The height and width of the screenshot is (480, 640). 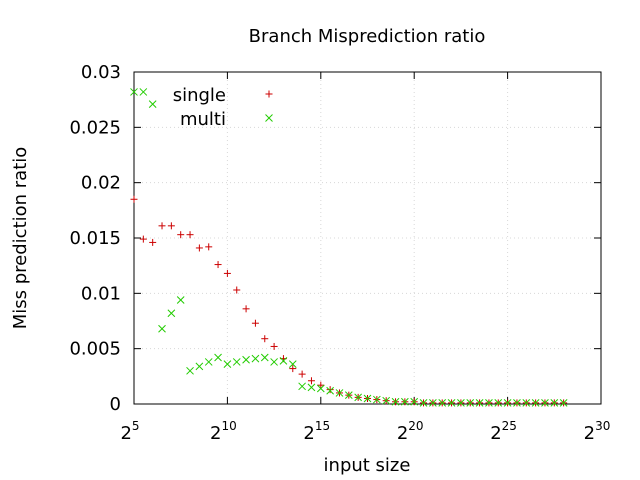 What do you see at coordinates (95, 349) in the screenshot?
I see `y-tick-label: 0.005` at bounding box center [95, 349].